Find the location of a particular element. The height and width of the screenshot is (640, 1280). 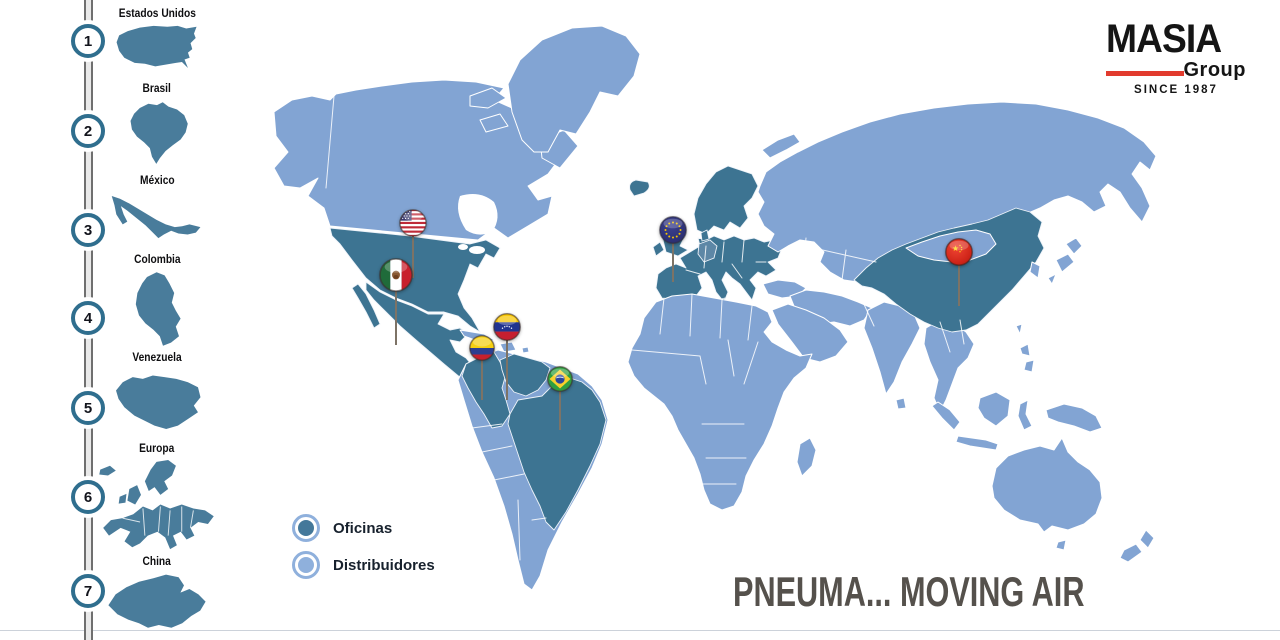

region-china is located at coordinates (949, 270).